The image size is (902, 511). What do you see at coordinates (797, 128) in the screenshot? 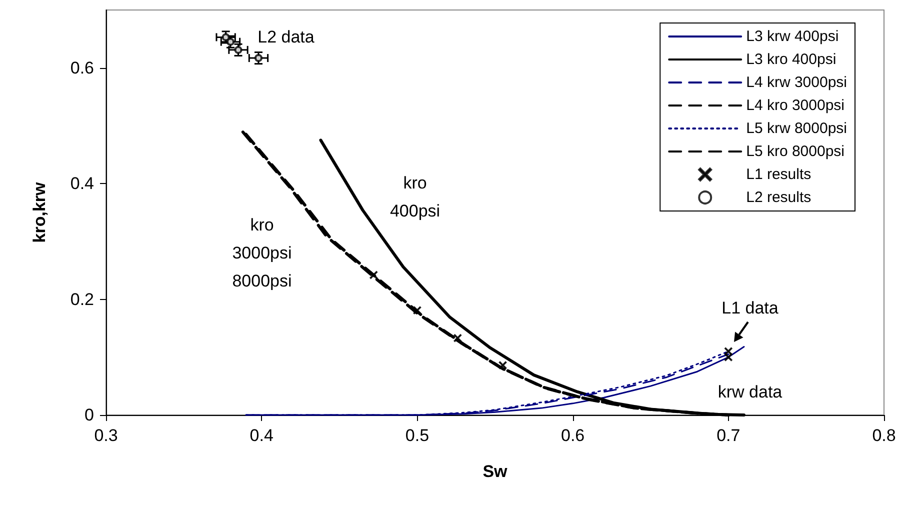
I see `legend-label: L5 krw 8000psi` at bounding box center [797, 128].